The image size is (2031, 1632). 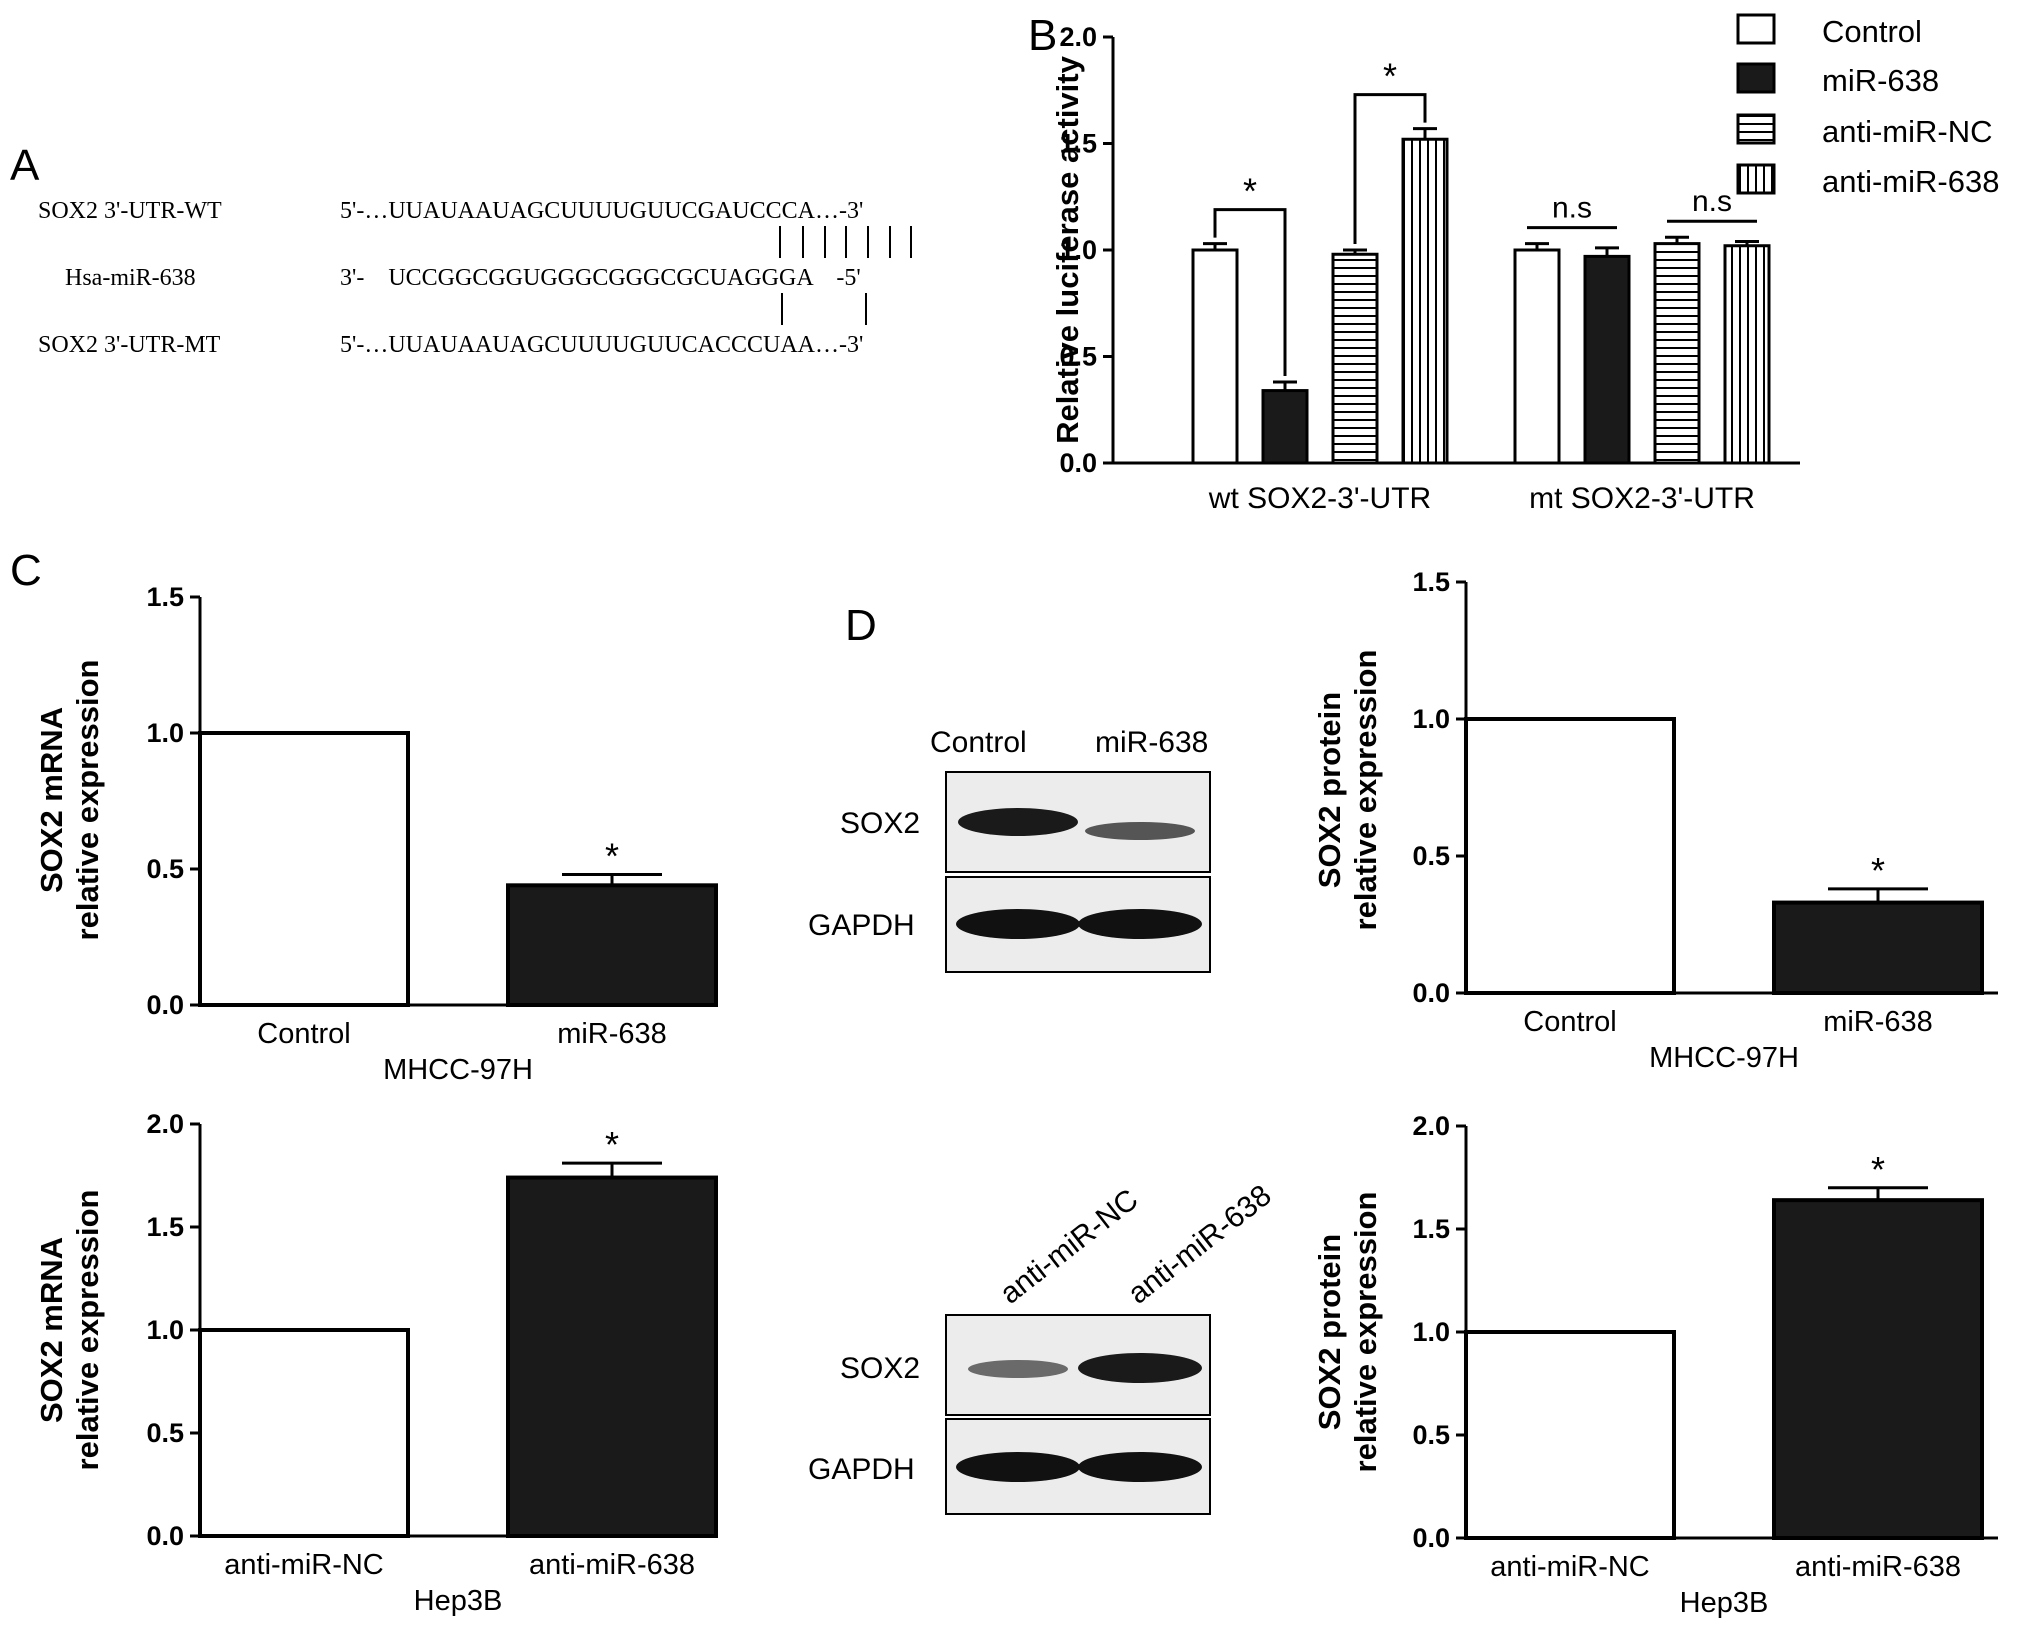 What do you see at coordinates (880, 823) in the screenshot?
I see `blot-top-row-sox2: SOX2` at bounding box center [880, 823].